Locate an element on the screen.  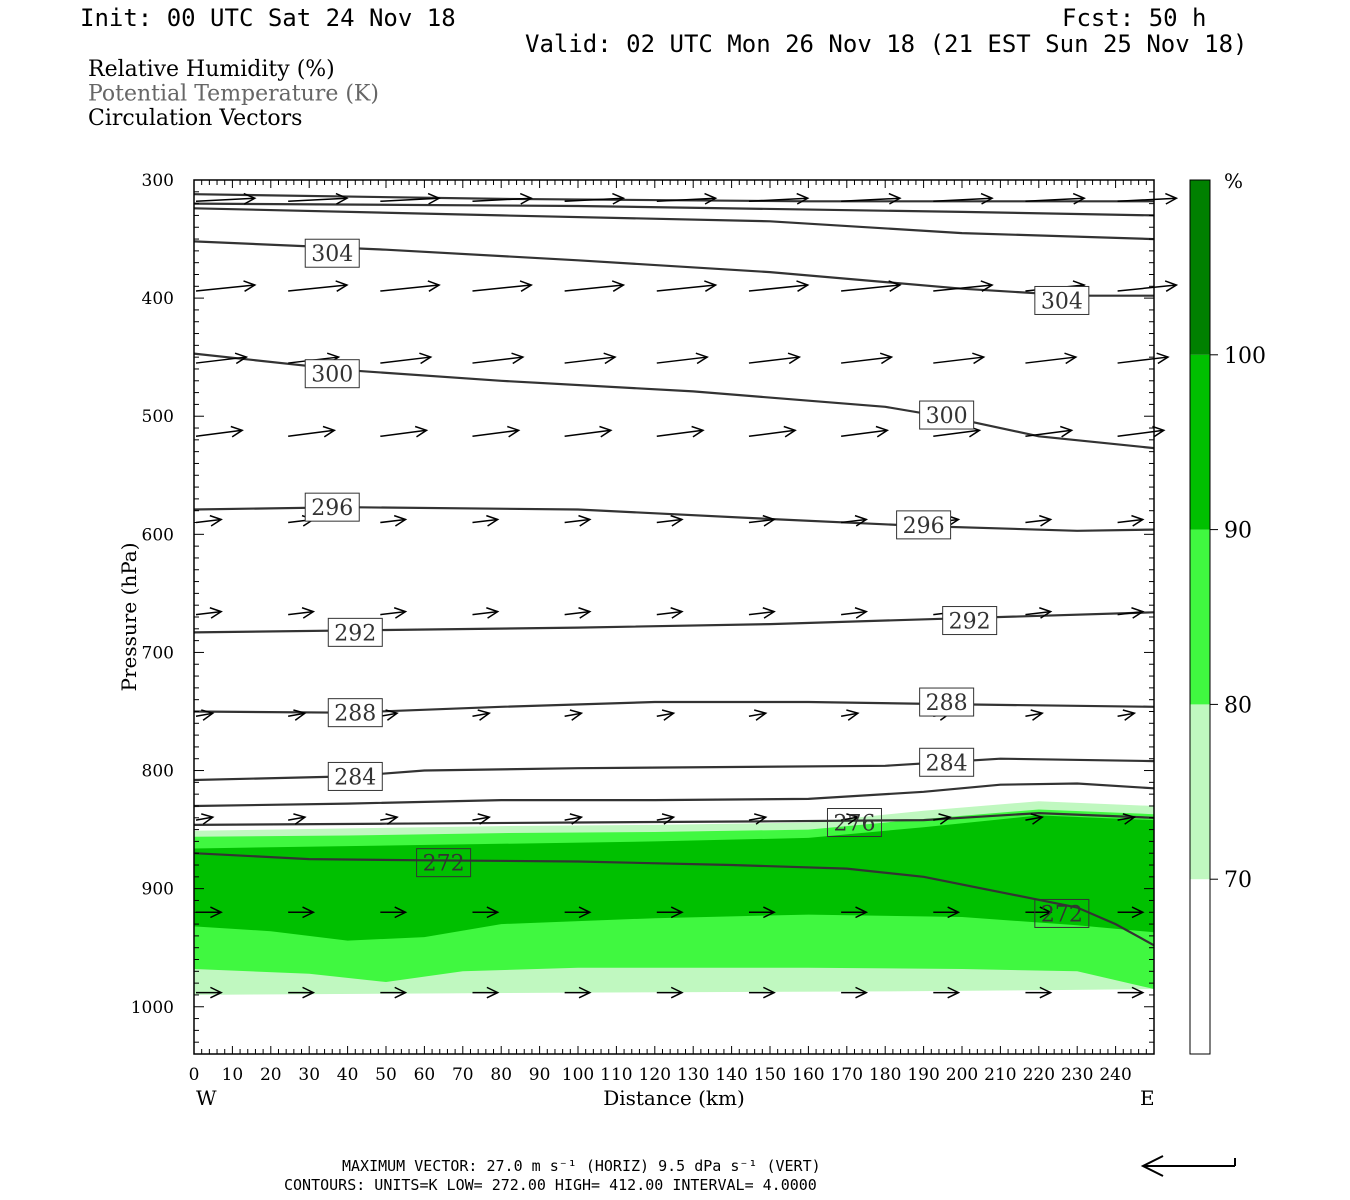
rh-filled-contours is located at coordinates (674, 898).